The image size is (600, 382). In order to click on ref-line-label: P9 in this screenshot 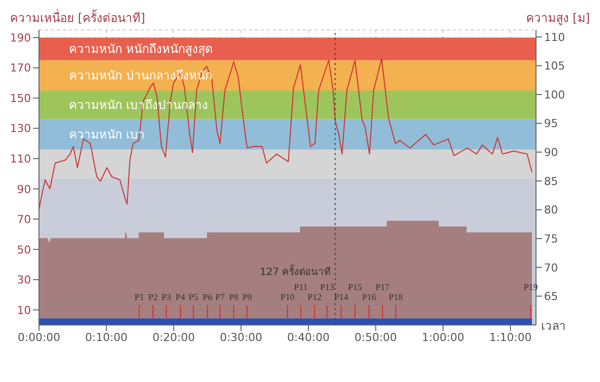, I will do `click(247, 297)`.